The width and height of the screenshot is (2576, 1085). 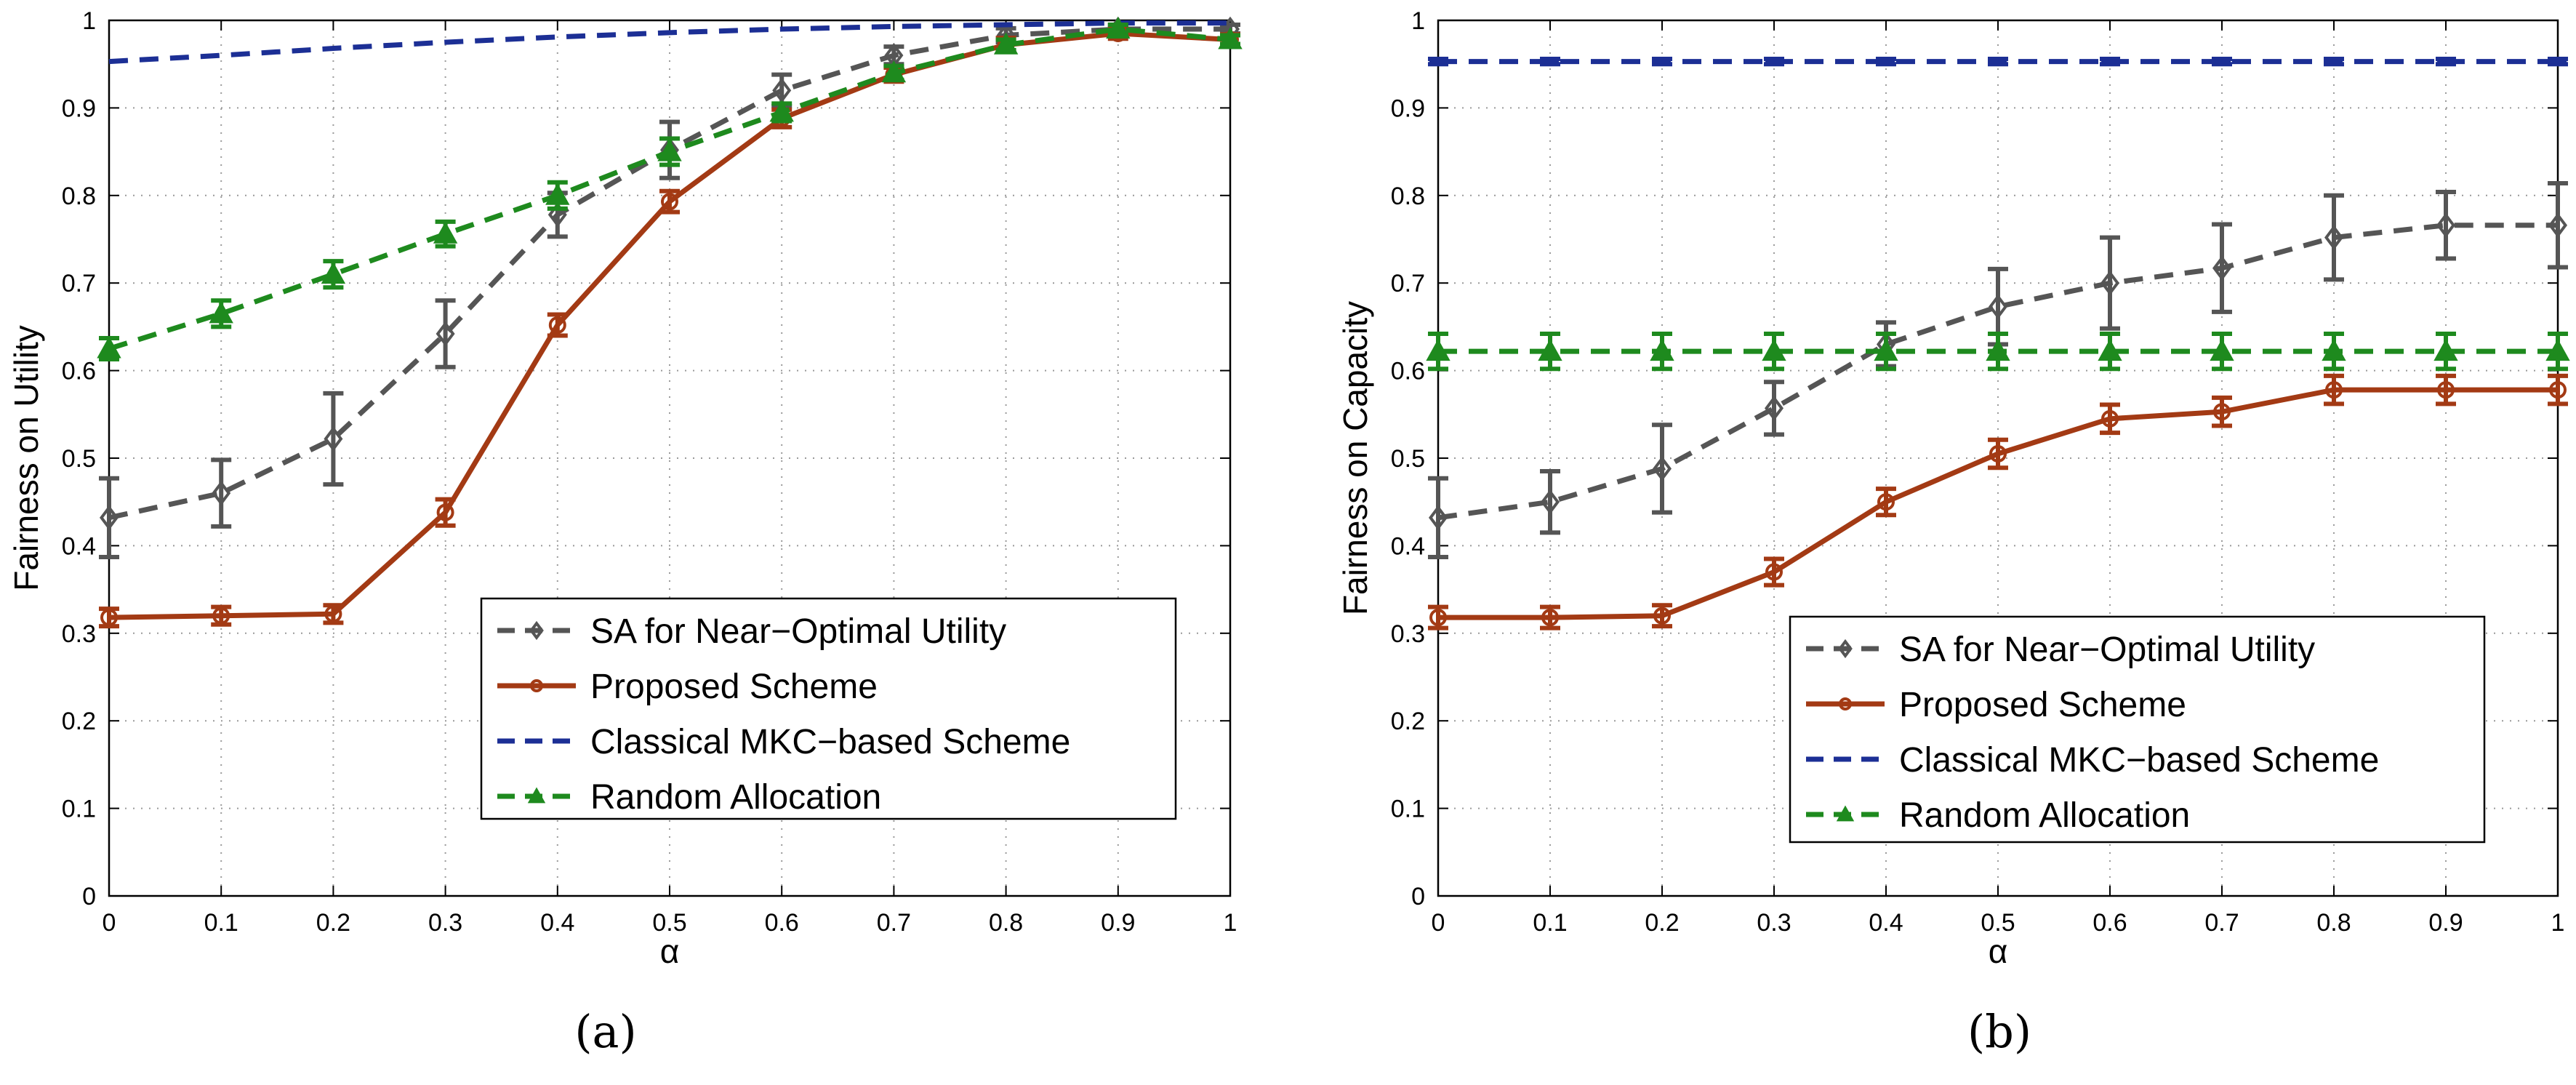 What do you see at coordinates (782, 923) in the screenshot?
I see `x-tick-label: 0.6` at bounding box center [782, 923].